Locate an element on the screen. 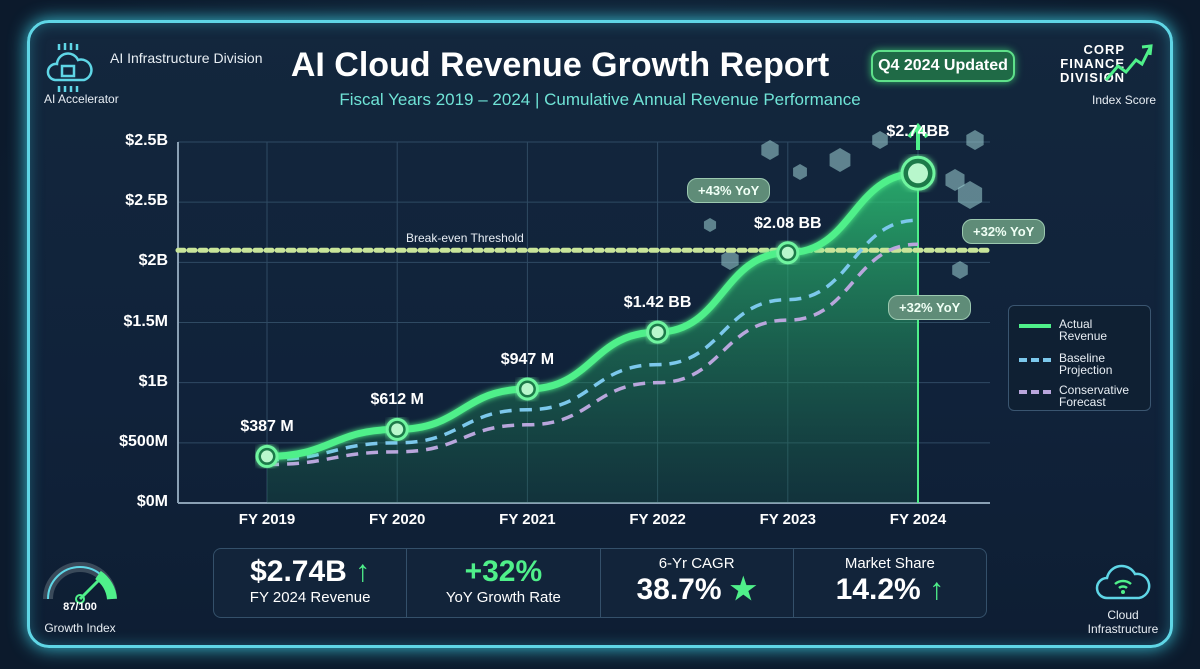 This screenshot has height=669, width=1200. data-label: $1.42 BB is located at coordinates (657, 303).